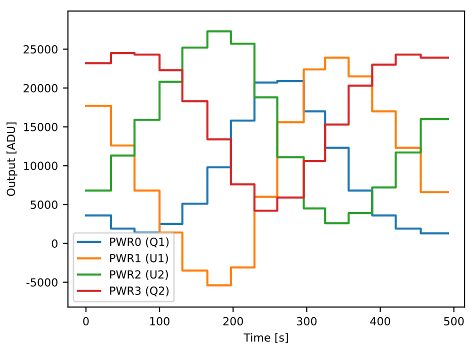 The width and height of the screenshot is (475, 347). I want to click on y-tick-label: 15000, so click(41, 127).